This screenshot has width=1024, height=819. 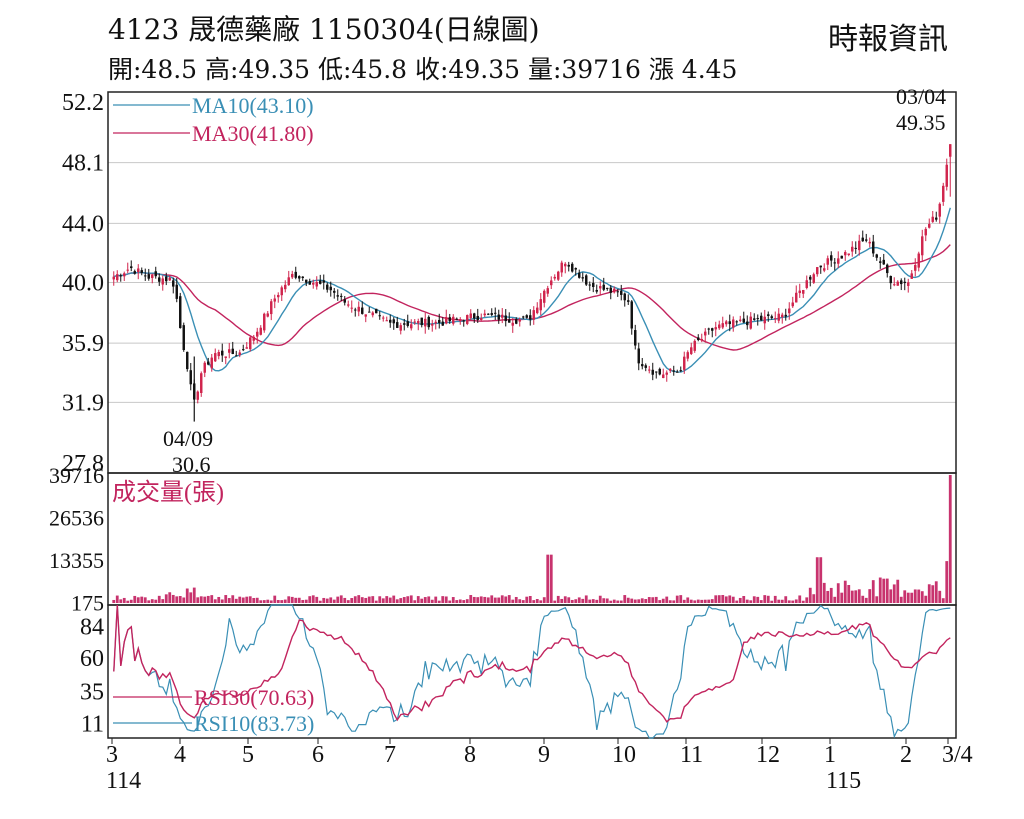 I want to click on price-tick-label: 27.8, so click(x=83, y=464).